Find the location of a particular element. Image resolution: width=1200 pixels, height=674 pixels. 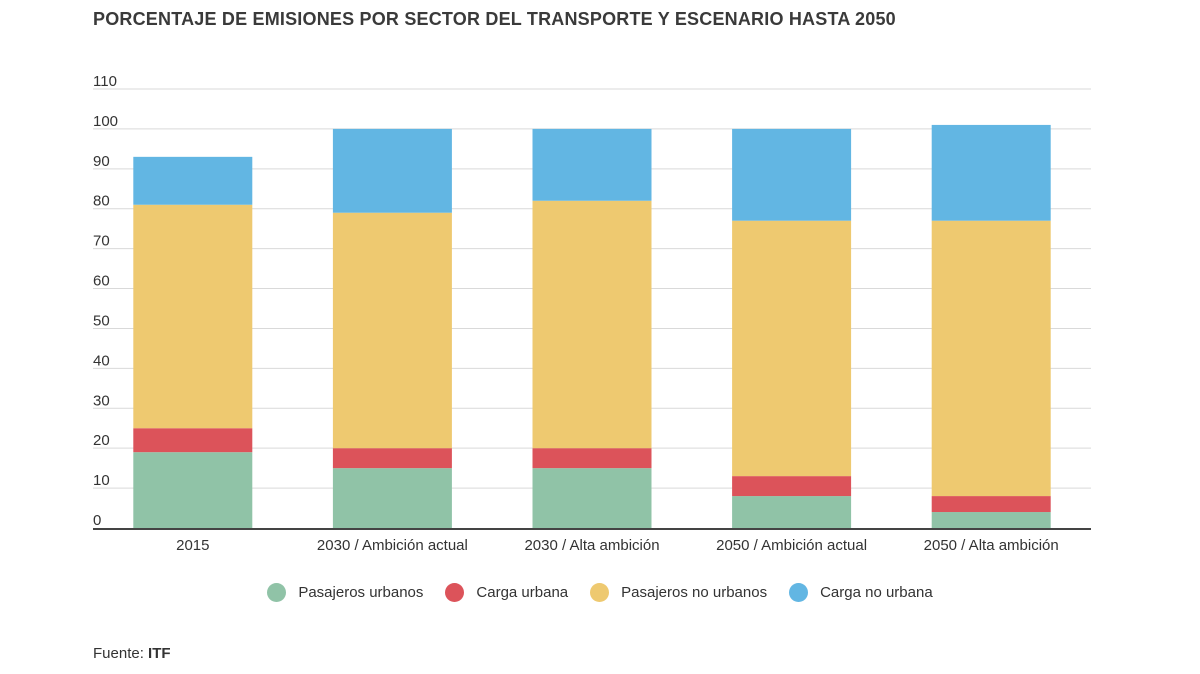

y-tick-label: 80 is located at coordinates (101, 201).